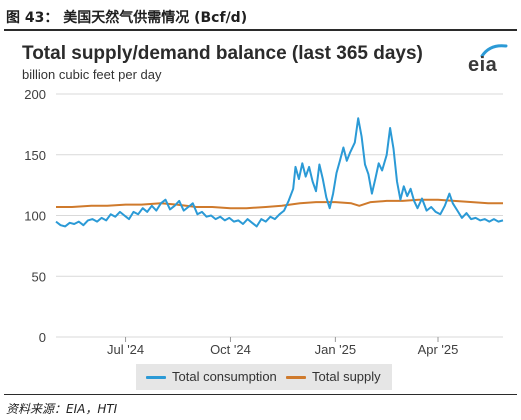  What do you see at coordinates (438, 349) in the screenshot?
I see `x-tick-label-3: Apr '25` at bounding box center [438, 349].